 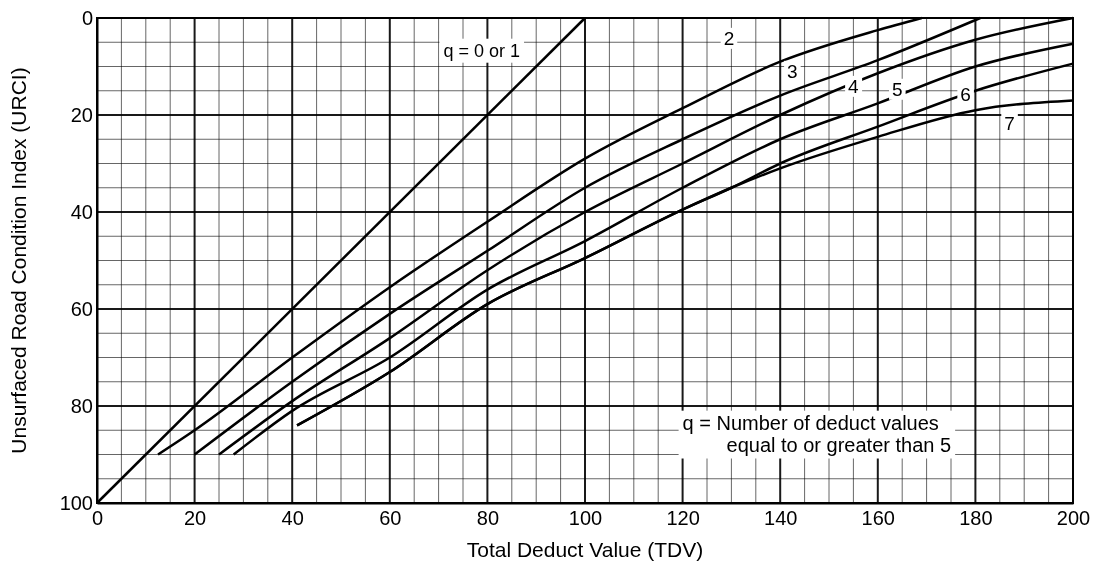 I want to click on x-tick-label: 160, so click(x=878, y=518).